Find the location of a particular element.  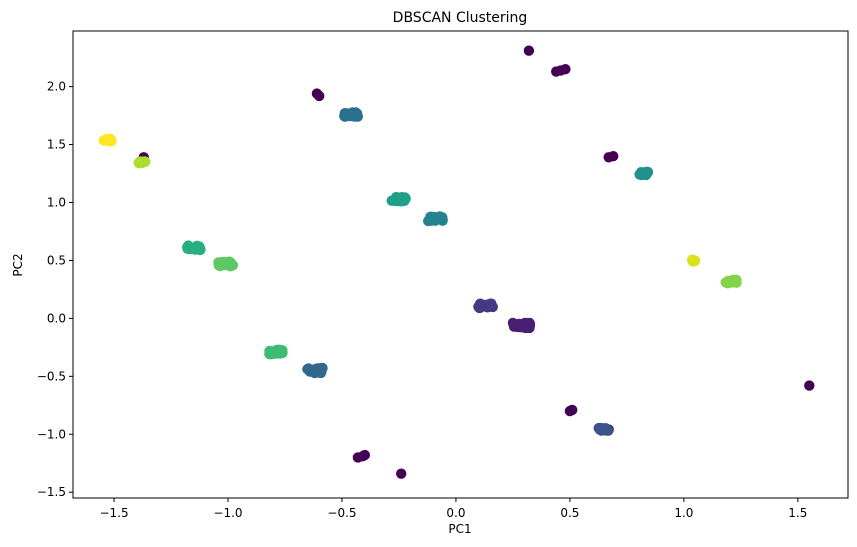

chart-title: DBSCAN Clustering is located at coordinates (460, 18).